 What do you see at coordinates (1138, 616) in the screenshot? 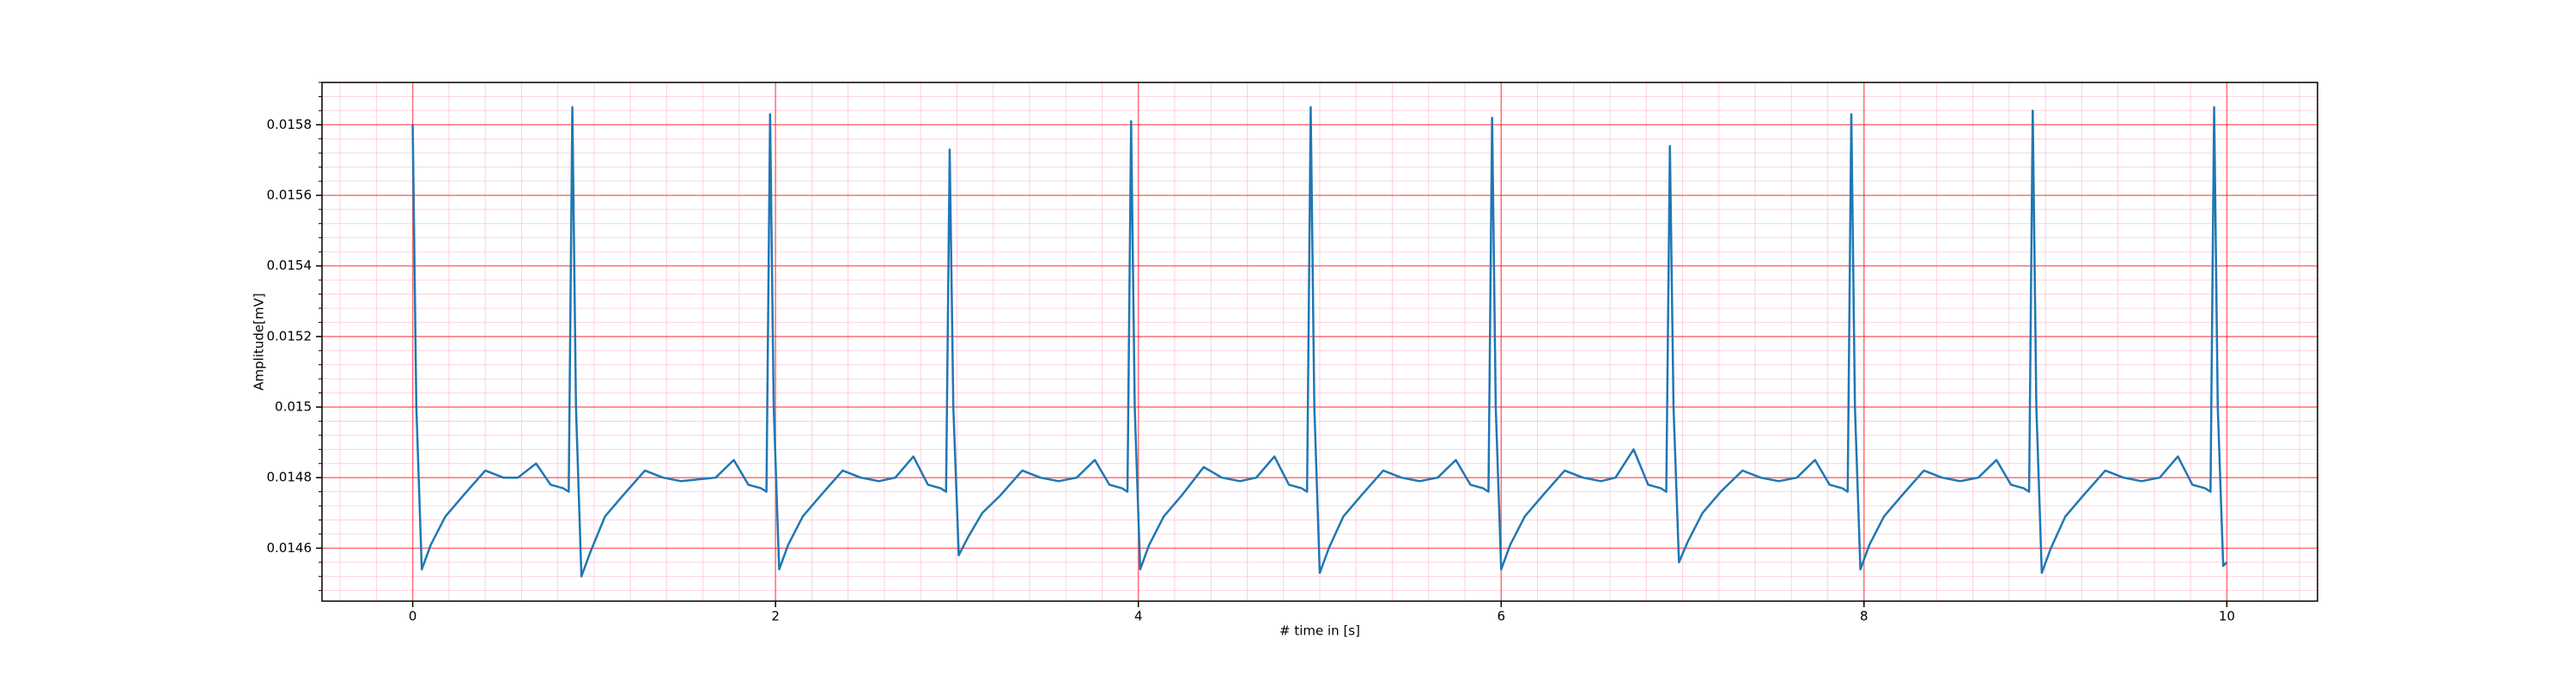
I see `x-tick-label: 4` at bounding box center [1138, 616].